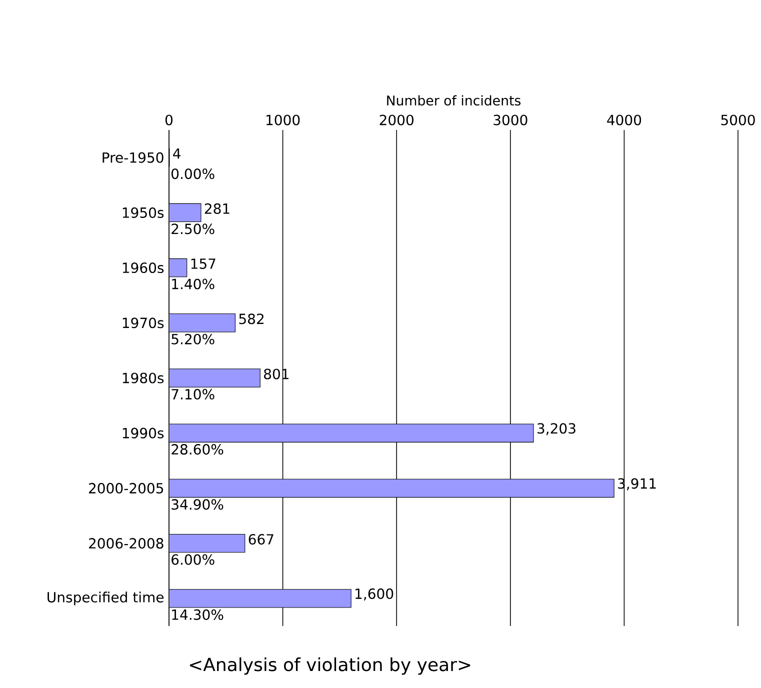 The width and height of the screenshot is (761, 688). I want to click on x-tick-label: 2000, so click(397, 120).